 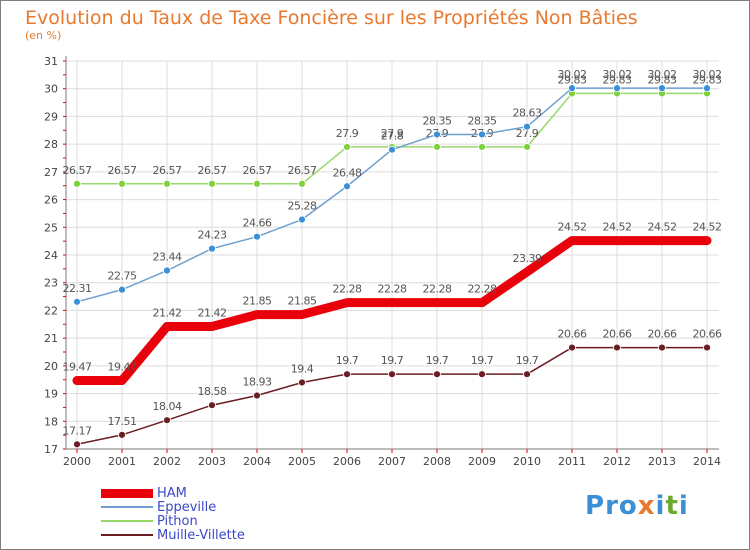 What do you see at coordinates (173, 493) in the screenshot?
I see `legend-item-ham: HAM` at bounding box center [173, 493].